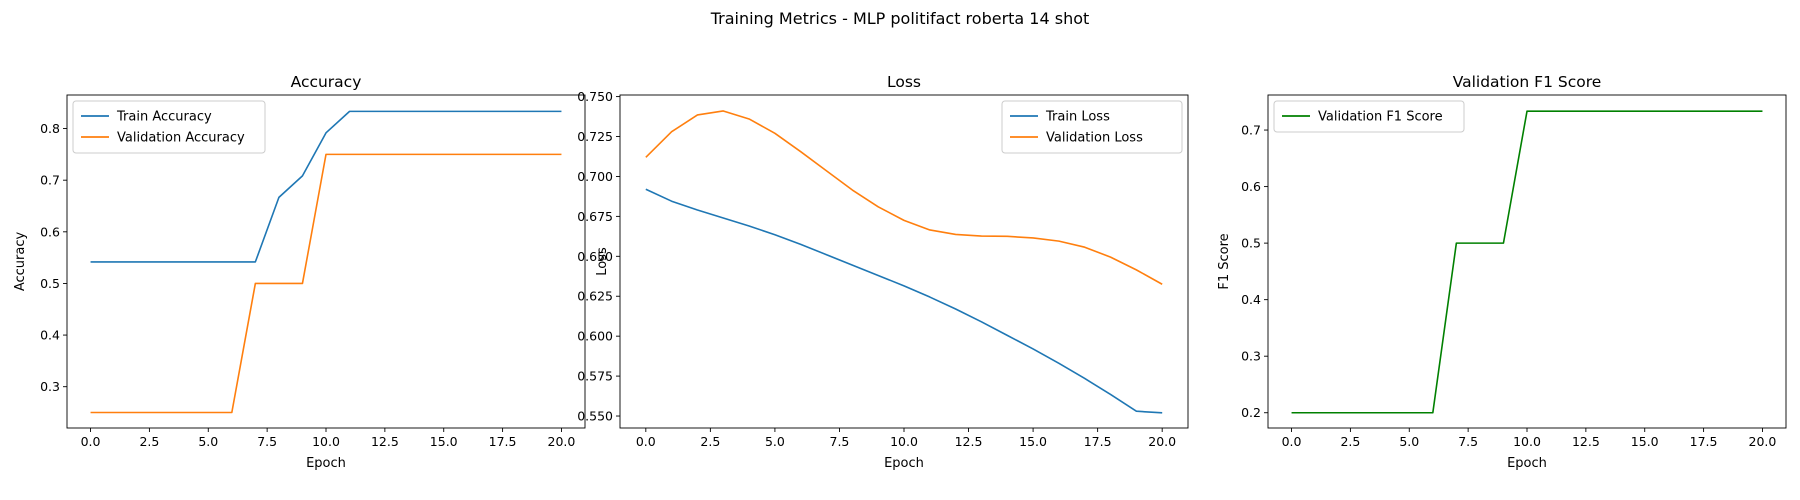  What do you see at coordinates (595, 416) in the screenshot?
I see `y-tick-label: 0.550` at bounding box center [595, 416].